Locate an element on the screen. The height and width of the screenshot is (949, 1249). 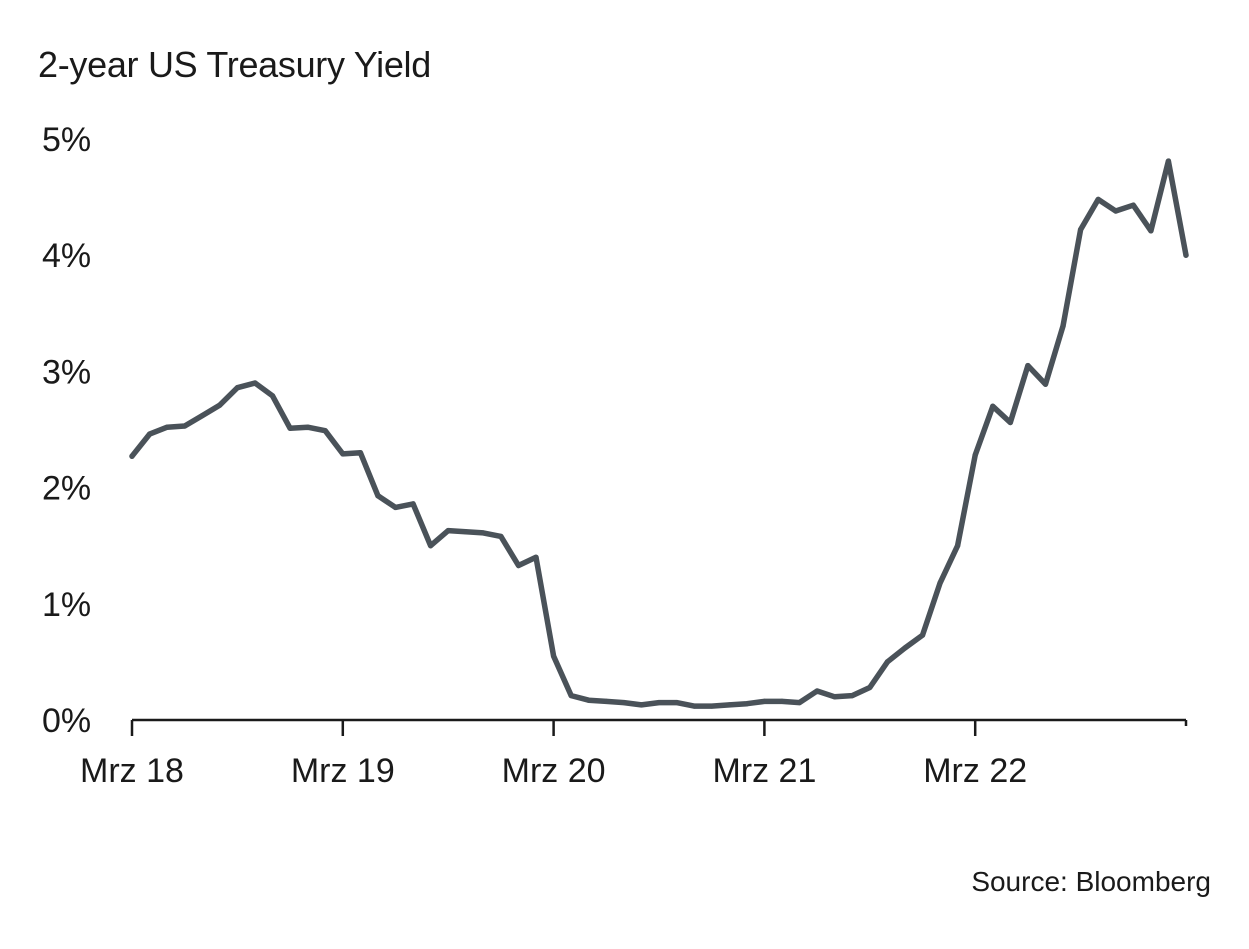
chart-title: 2-year US Treasury Yield is located at coordinates (234, 64).